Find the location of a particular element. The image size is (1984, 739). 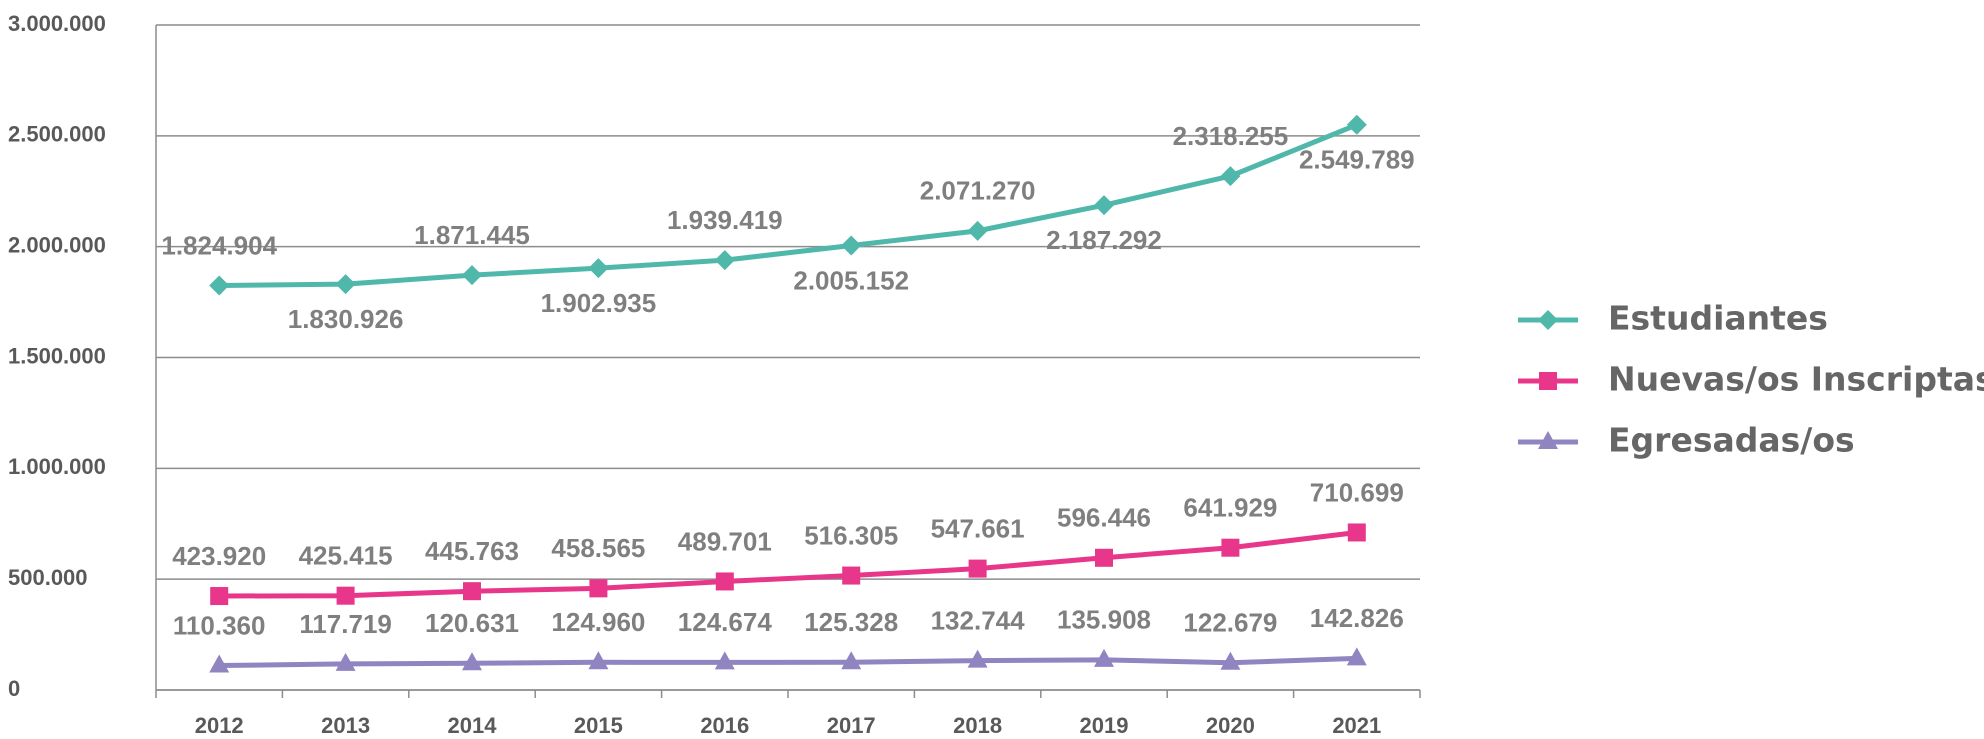

legend-label: Egresadas/os is located at coordinates (1731, 440).